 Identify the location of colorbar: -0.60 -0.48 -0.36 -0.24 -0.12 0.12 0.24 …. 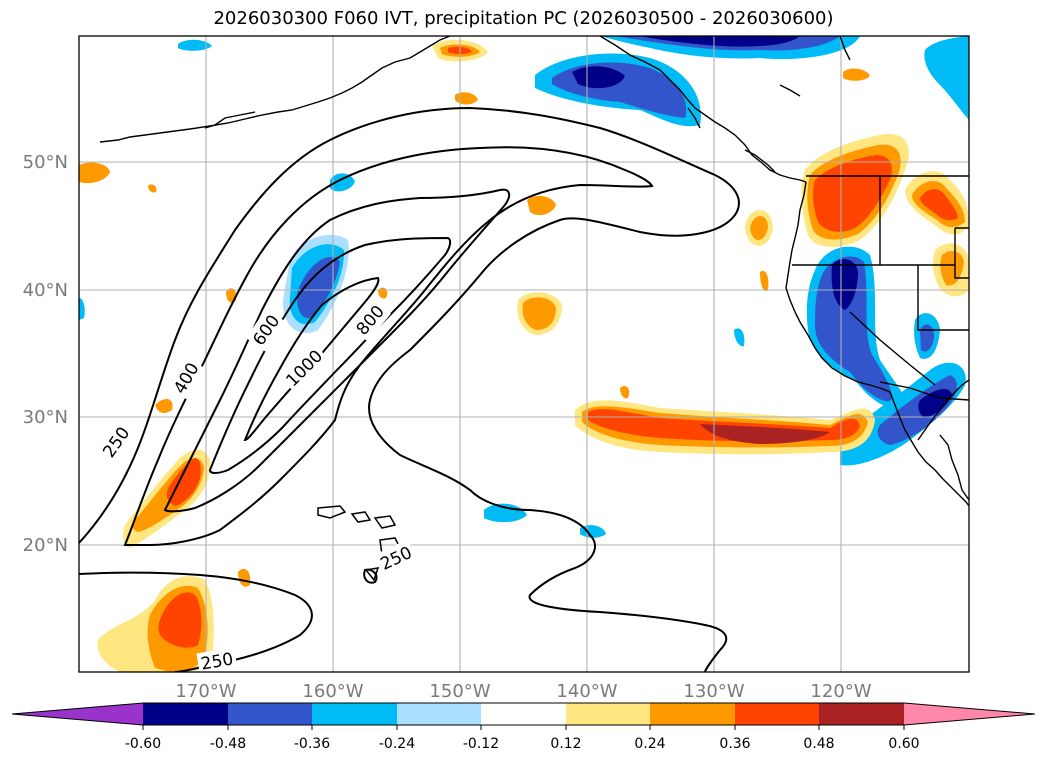
(523, 727).